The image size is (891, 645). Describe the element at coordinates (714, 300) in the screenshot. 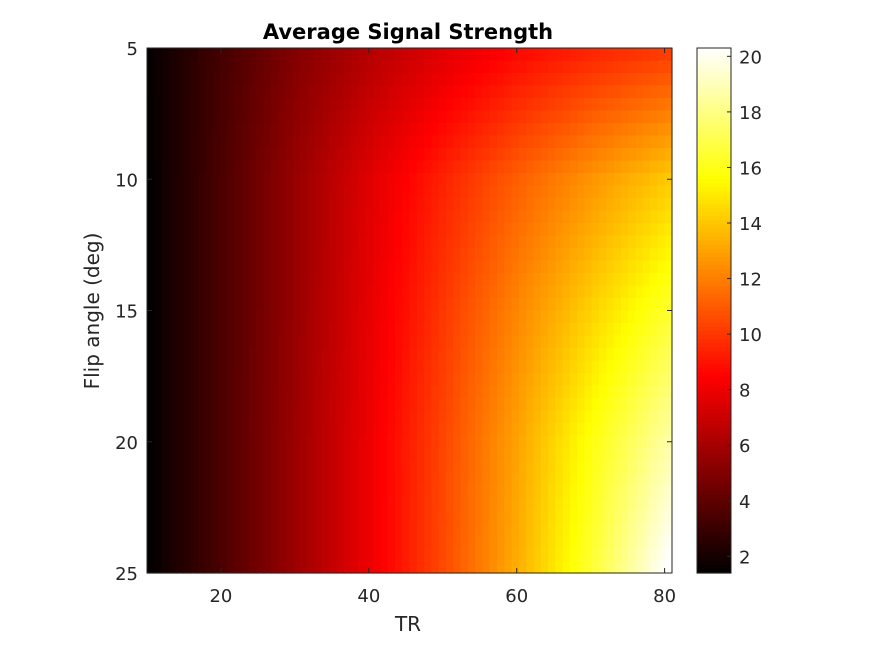

I see `colorbar-swatch` at that location.